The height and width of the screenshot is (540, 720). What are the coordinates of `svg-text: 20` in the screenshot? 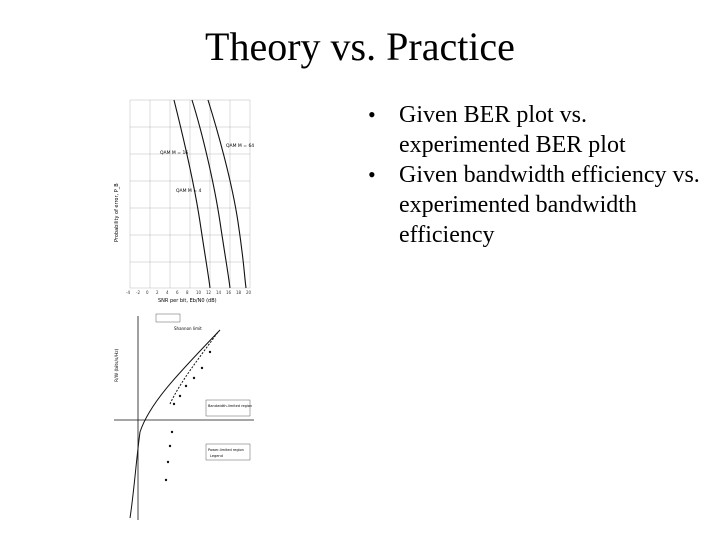 It's located at (249, 292).